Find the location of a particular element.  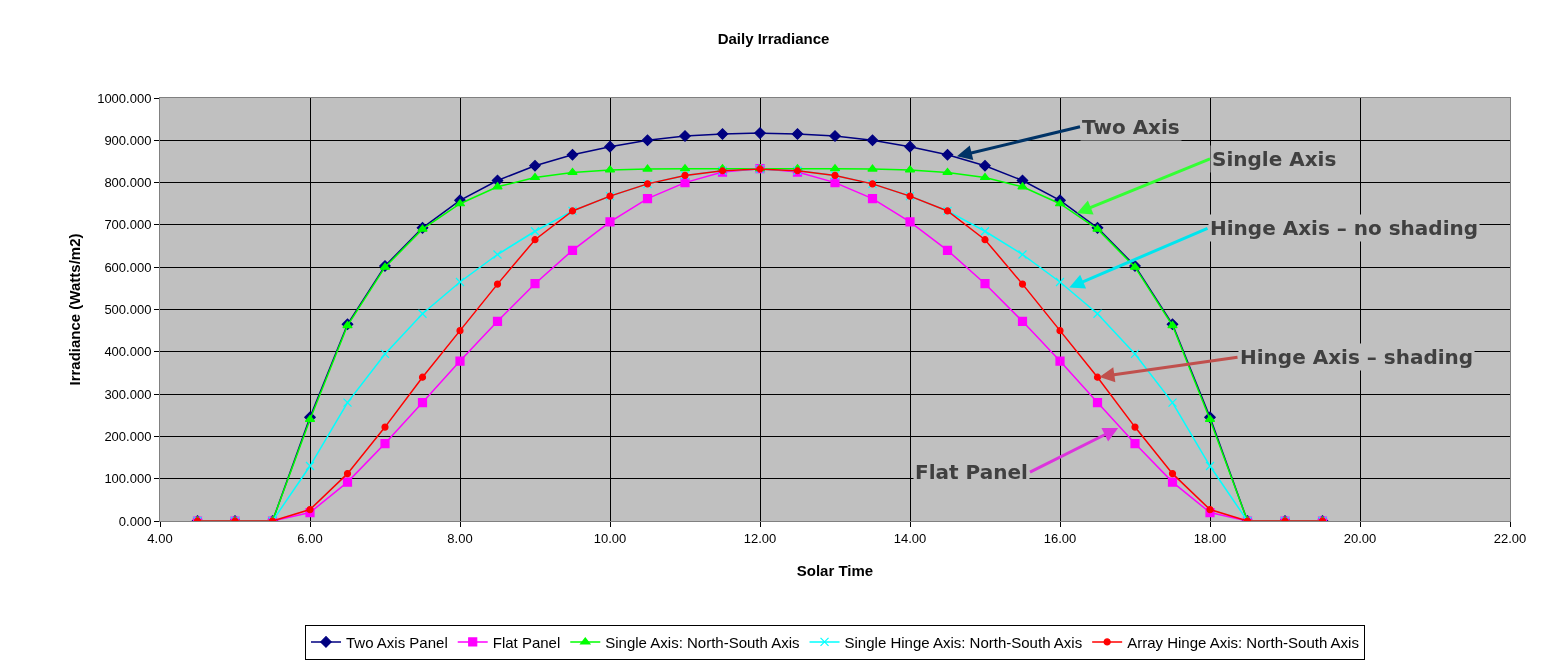

x-tick-label: 14.00 is located at coordinates (910, 538).